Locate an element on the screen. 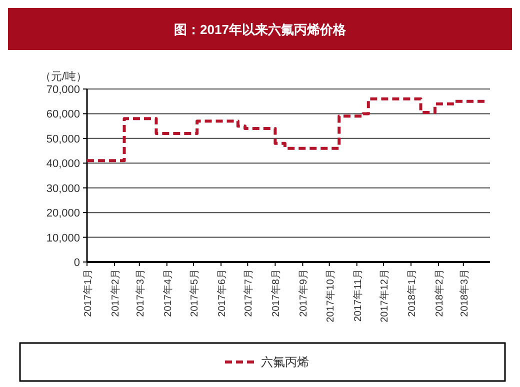 The height and width of the screenshot is (387, 520). x-tick-label: 2017年7月 is located at coordinates (248, 293).